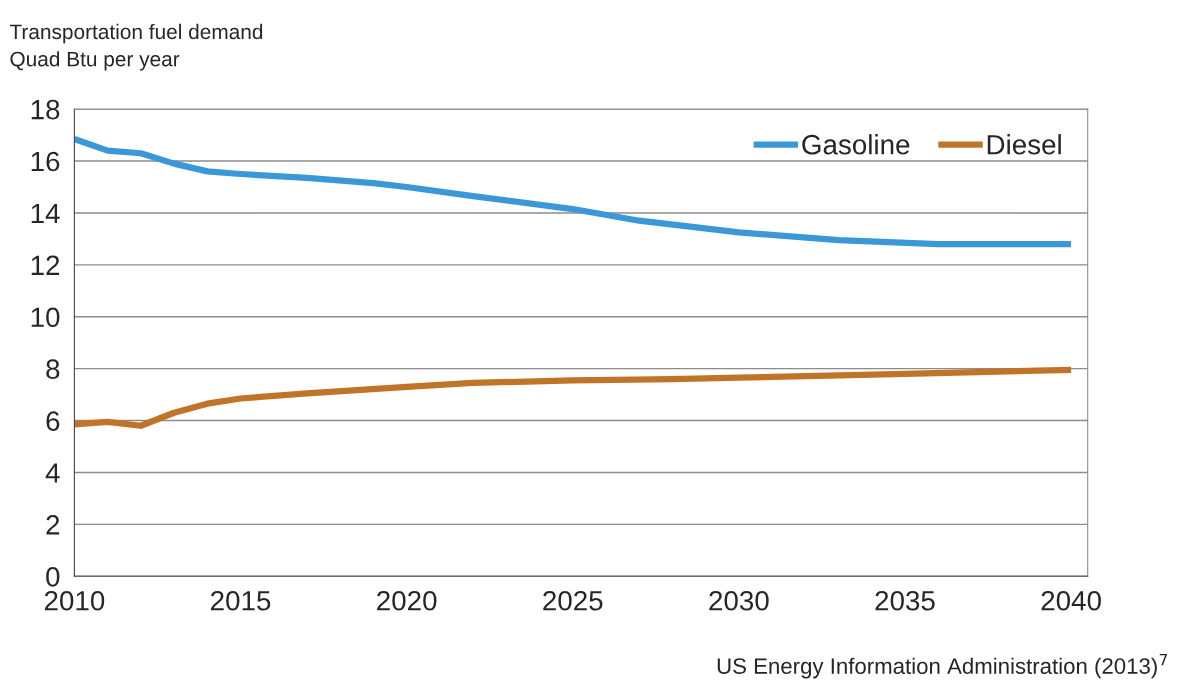 Image resolution: width=1181 pixels, height=682 pixels. Describe the element at coordinates (45, 213) in the screenshot. I see `y-tick-label: 14` at that location.